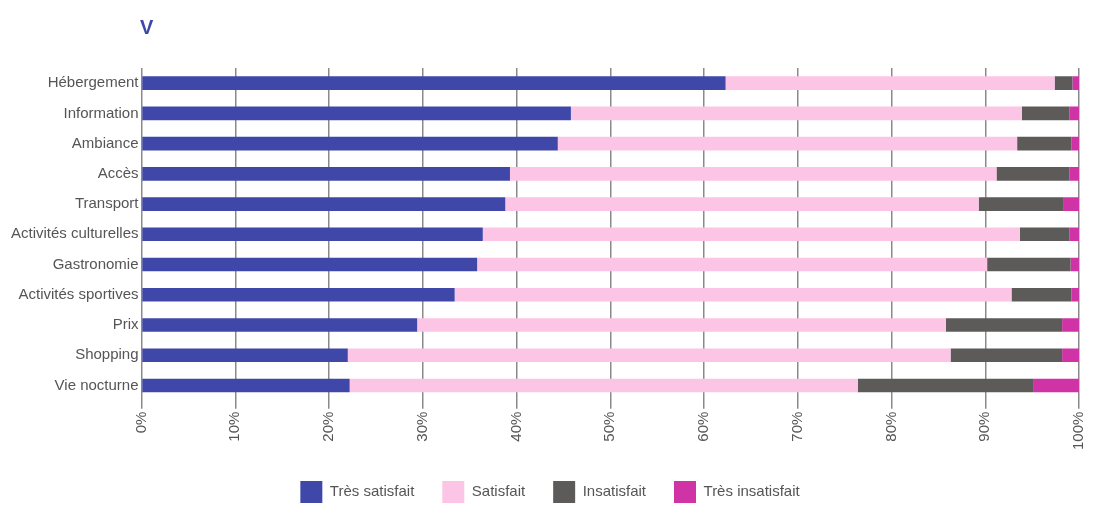 This screenshot has height=517, width=1108. Describe the element at coordinates (78, 293) in the screenshot. I see `y-tick-label: Activités sportives` at that location.